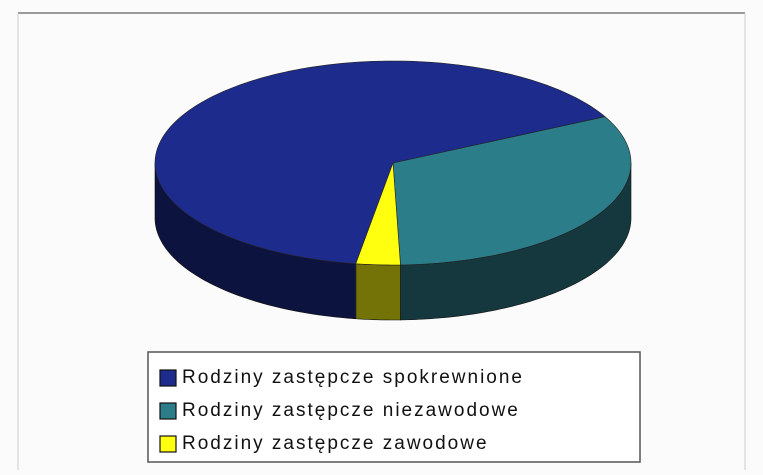 The image size is (763, 475). Describe the element at coordinates (378, 292) in the screenshot. I see `pie-side` at that location.